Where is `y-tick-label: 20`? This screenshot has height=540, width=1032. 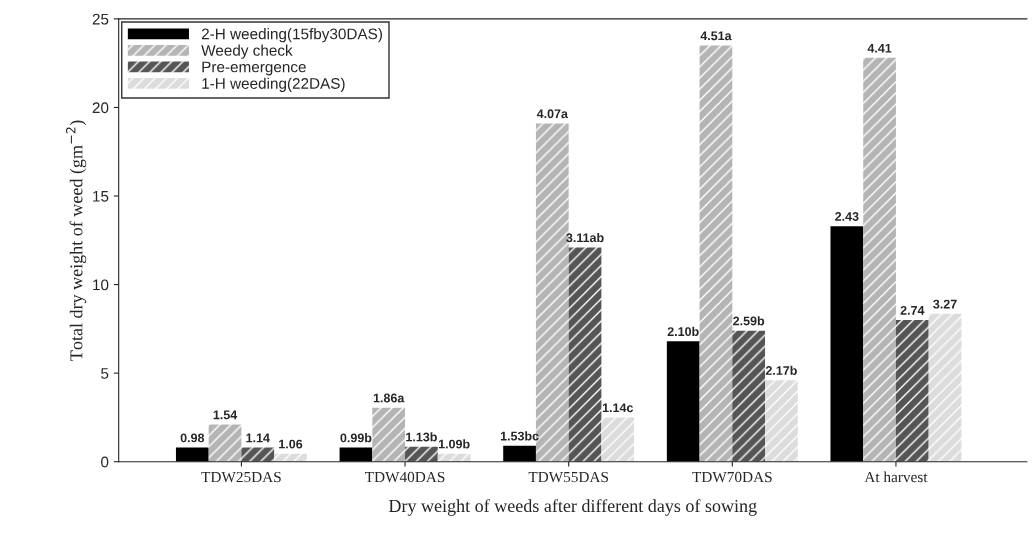
y-tick-label: 20 is located at coordinates (100, 108).